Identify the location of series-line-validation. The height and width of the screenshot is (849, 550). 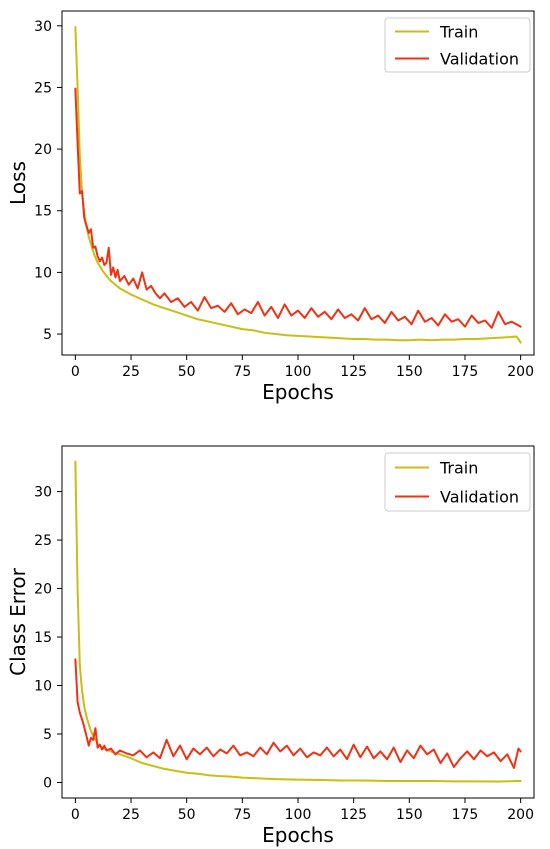
(298, 713).